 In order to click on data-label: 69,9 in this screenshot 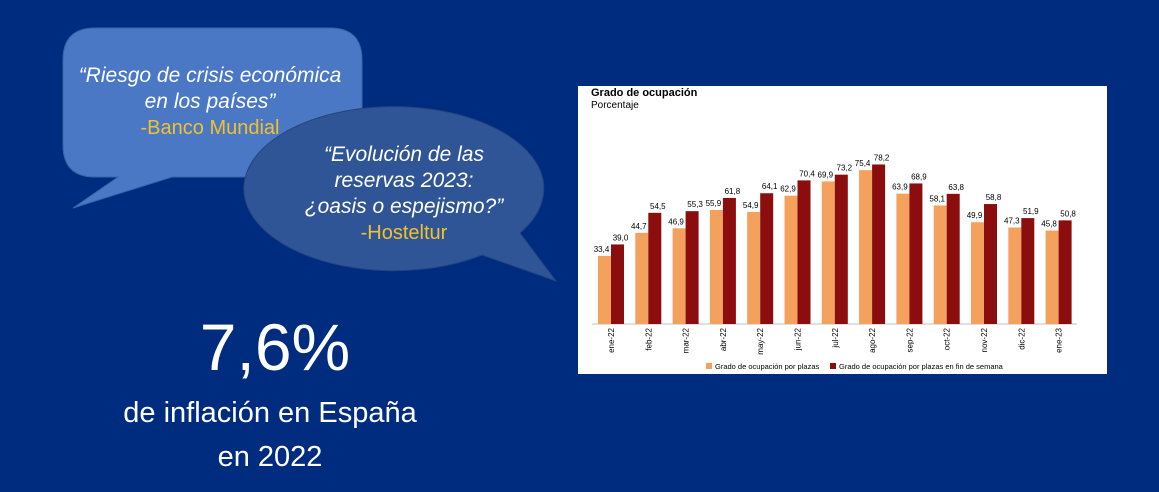, I will do `click(826, 174)`.